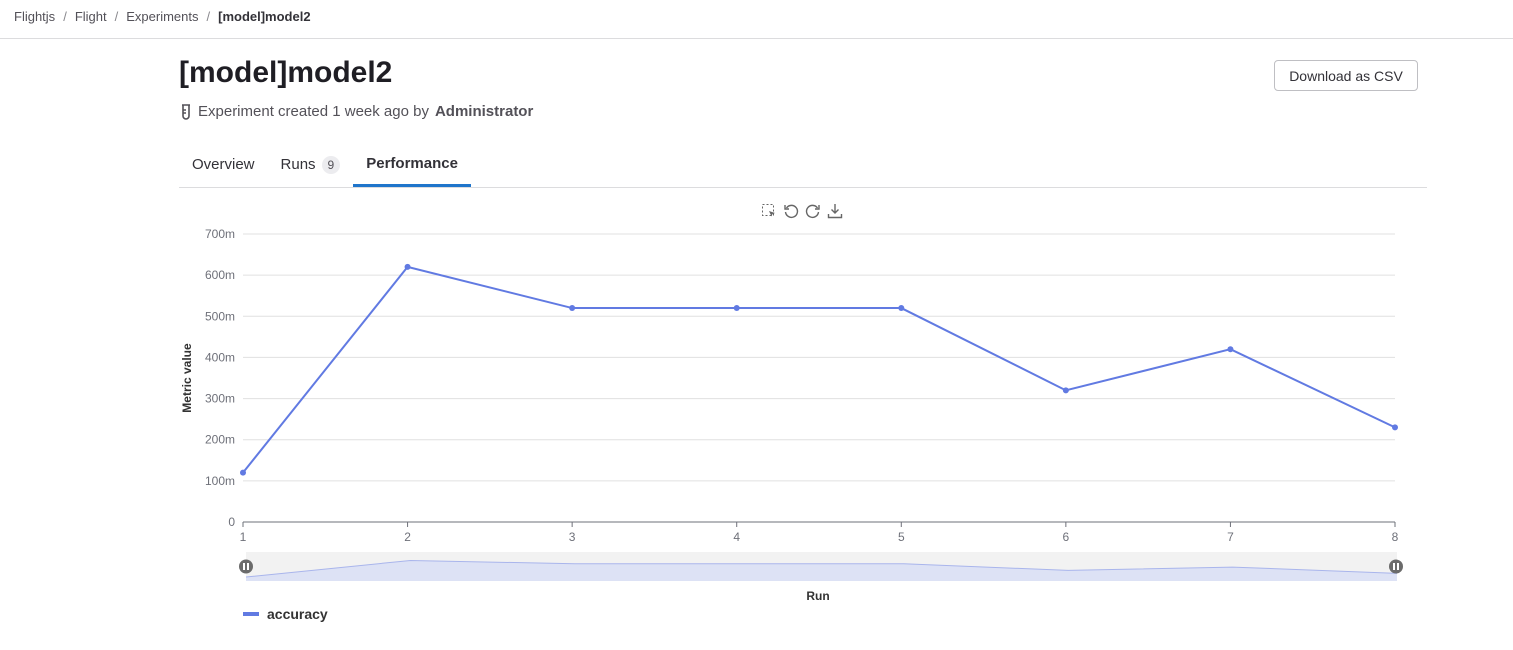 This screenshot has height=650, width=1513. I want to click on y-tick-label: 500m, so click(220, 316).